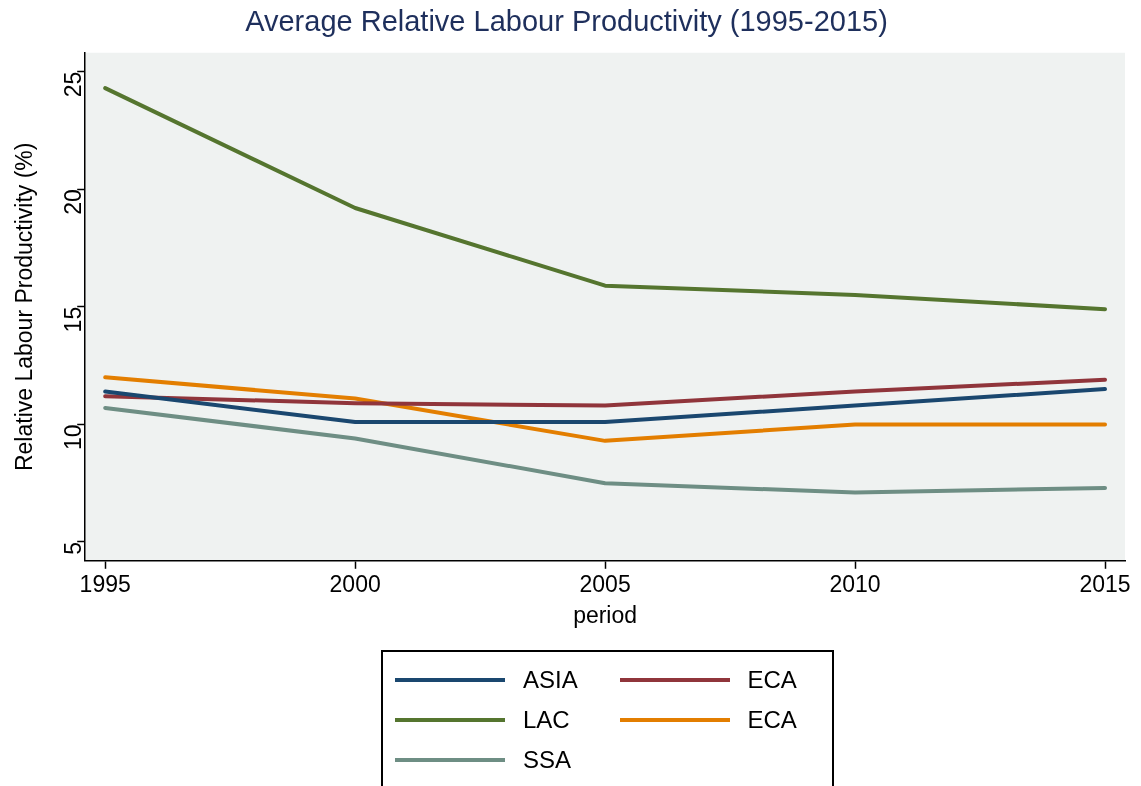  What do you see at coordinates (105, 583) in the screenshot?
I see `x-tick-label: 1995` at bounding box center [105, 583].